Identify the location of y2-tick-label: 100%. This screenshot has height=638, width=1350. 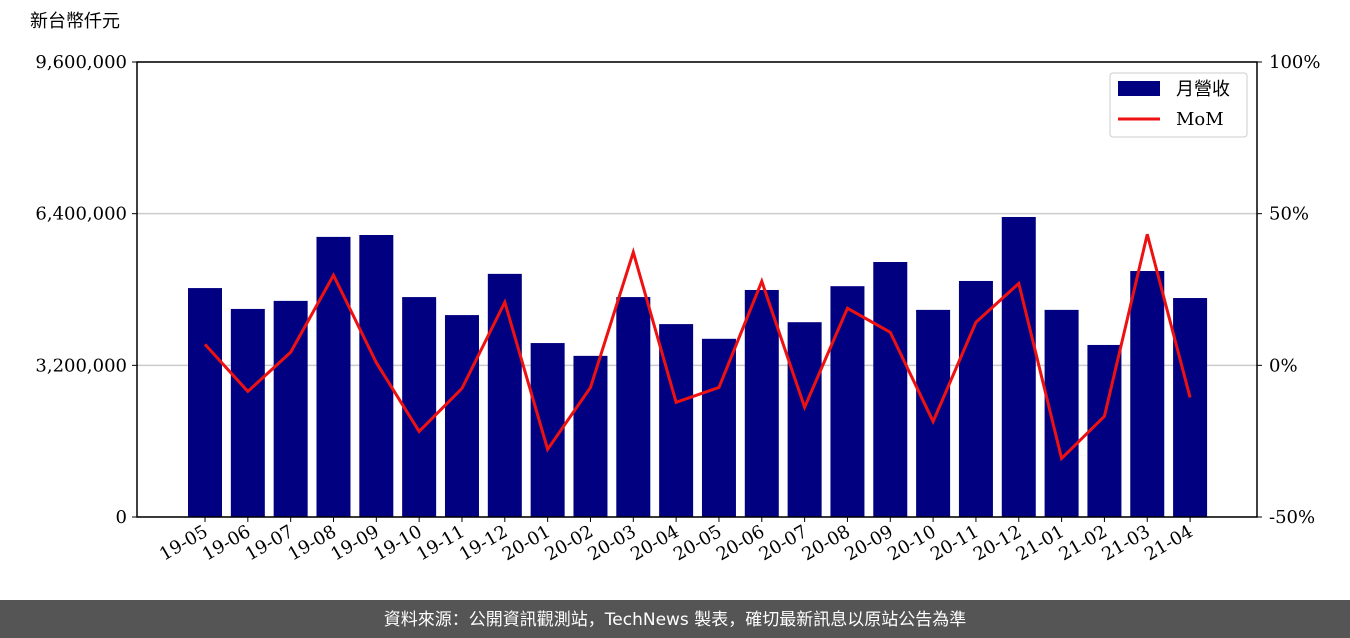
(1294, 62).